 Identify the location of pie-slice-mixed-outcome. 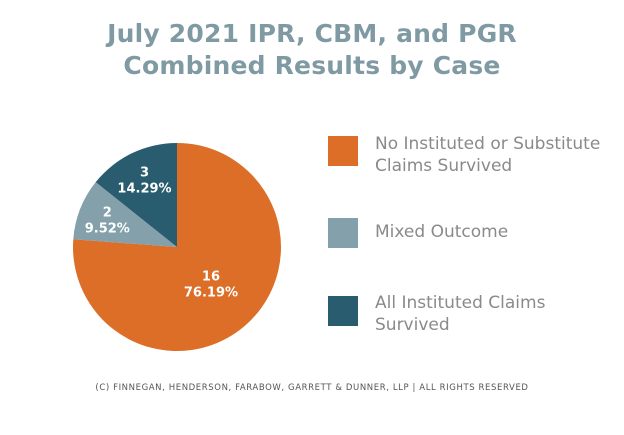
(125, 214).